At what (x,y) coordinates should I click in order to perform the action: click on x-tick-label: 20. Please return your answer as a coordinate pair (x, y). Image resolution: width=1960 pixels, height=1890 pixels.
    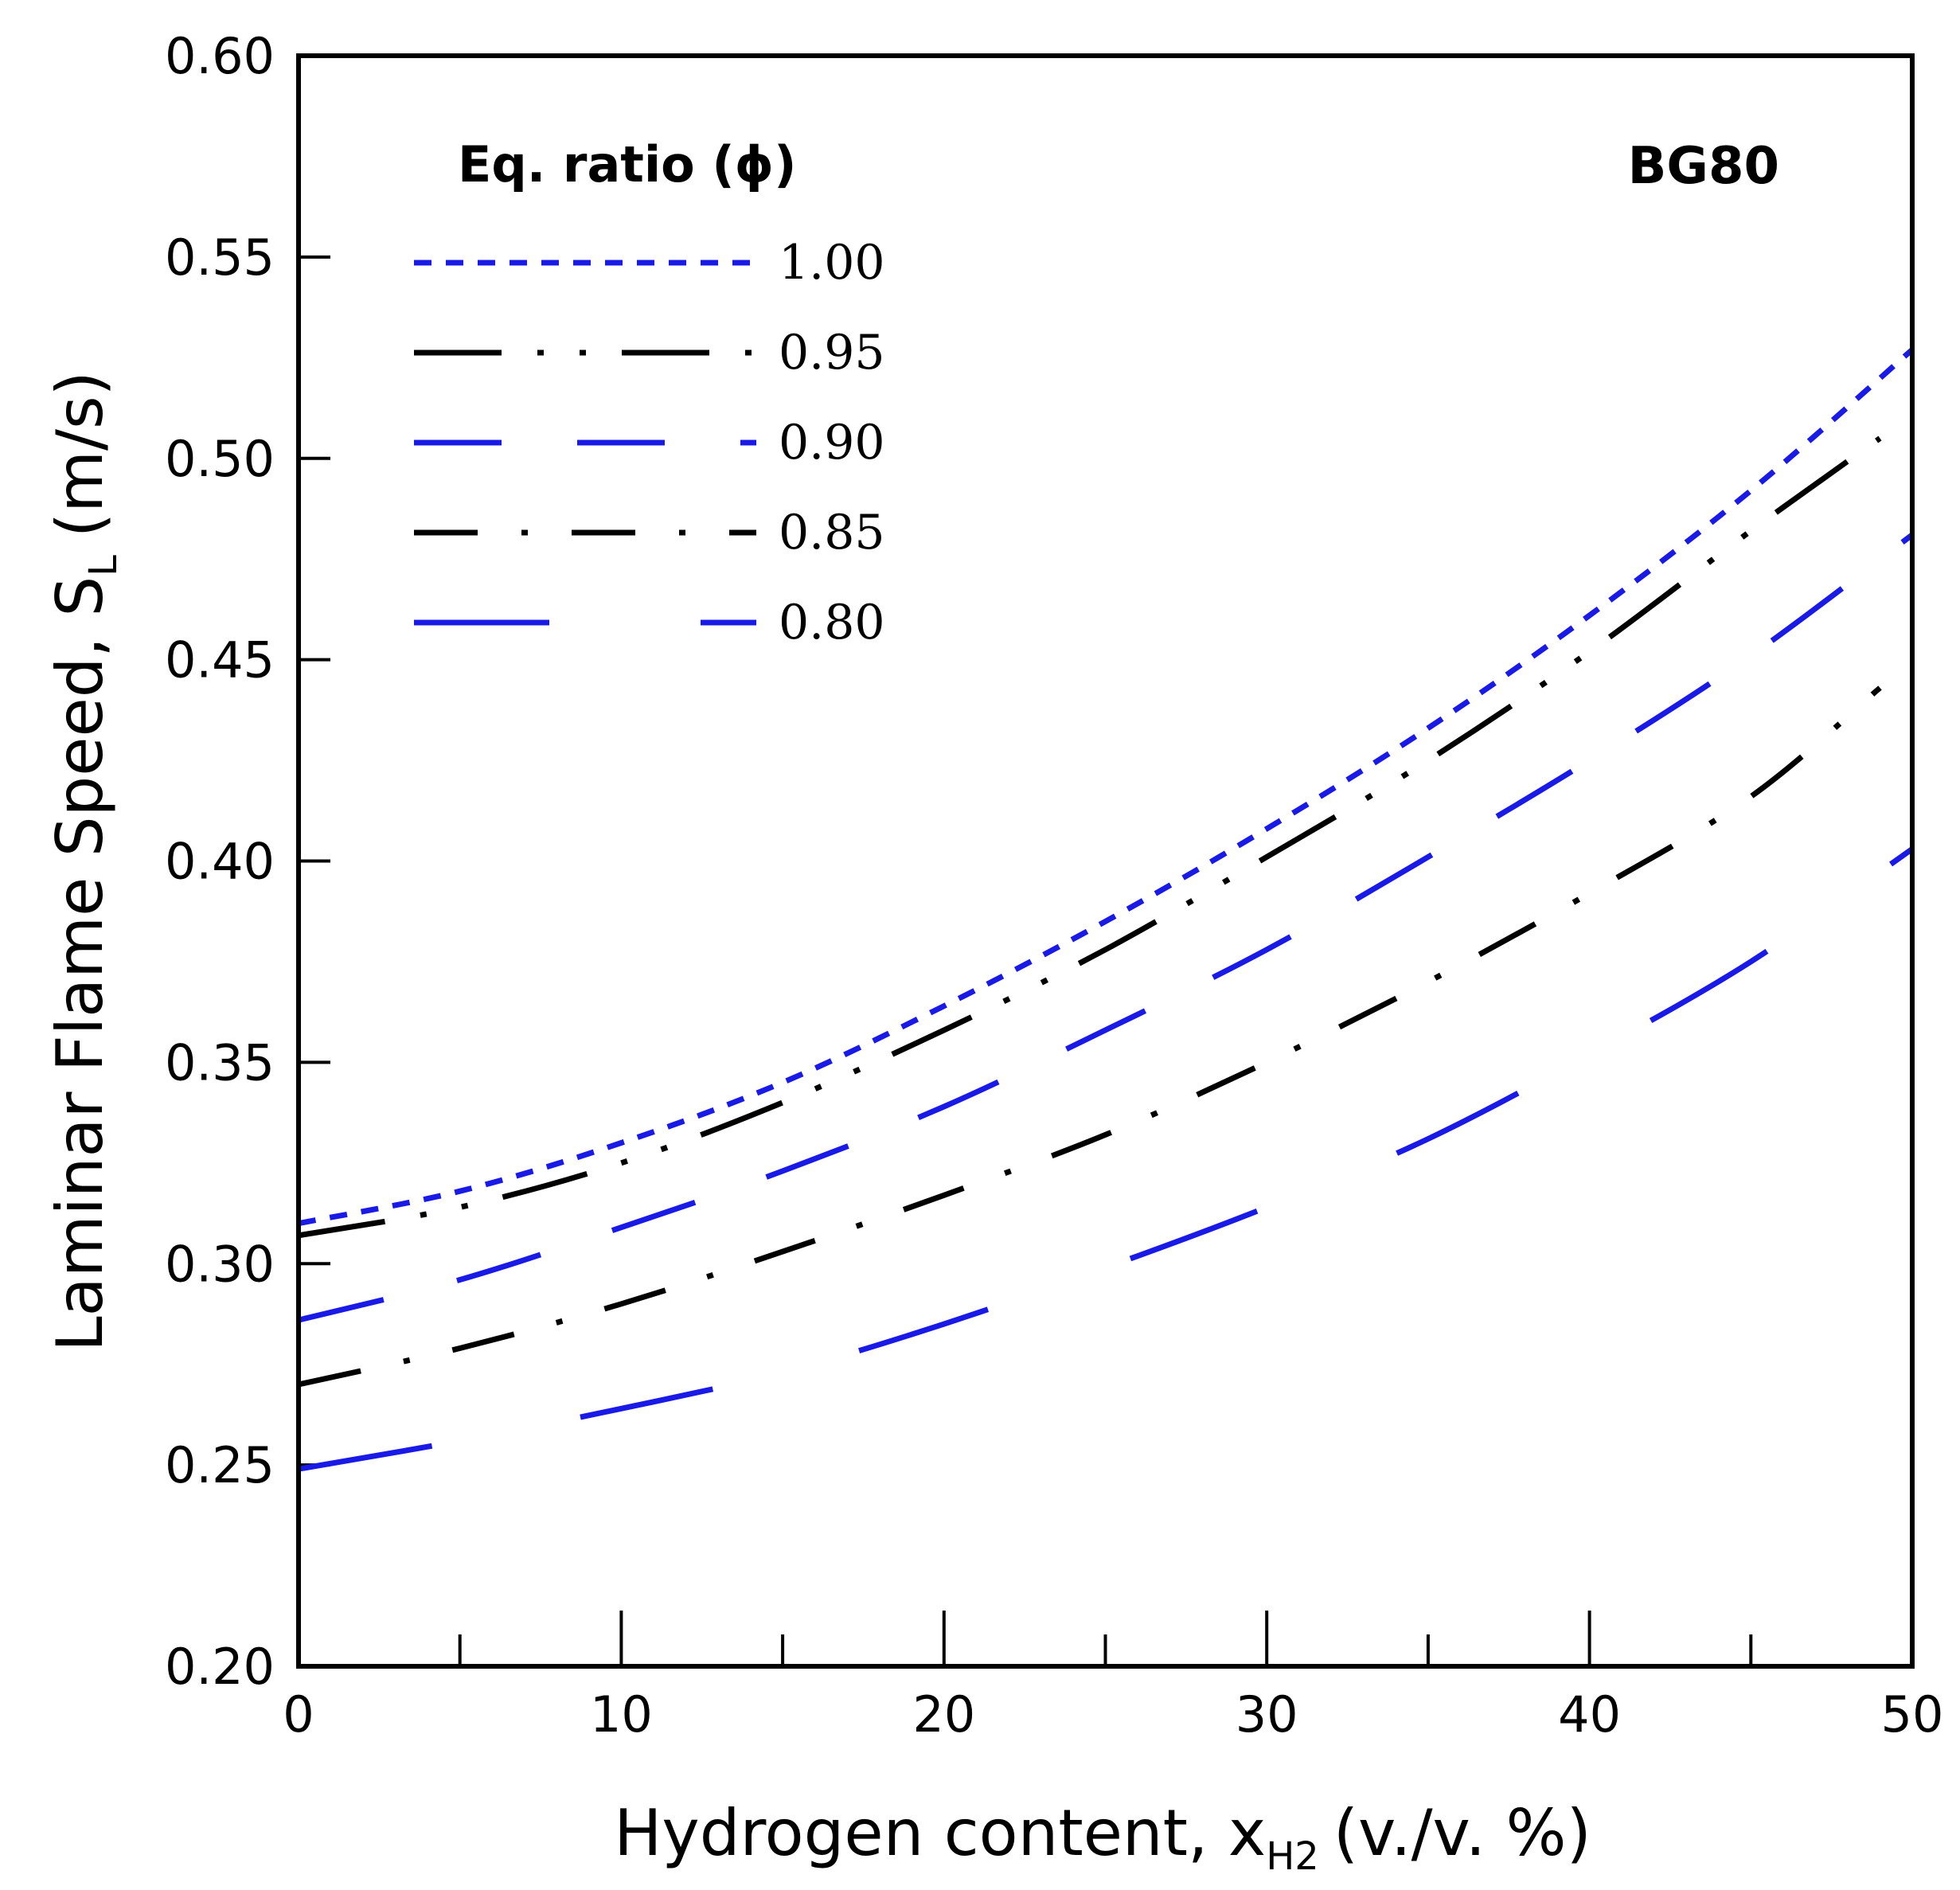
    Looking at the image, I should click on (943, 1715).